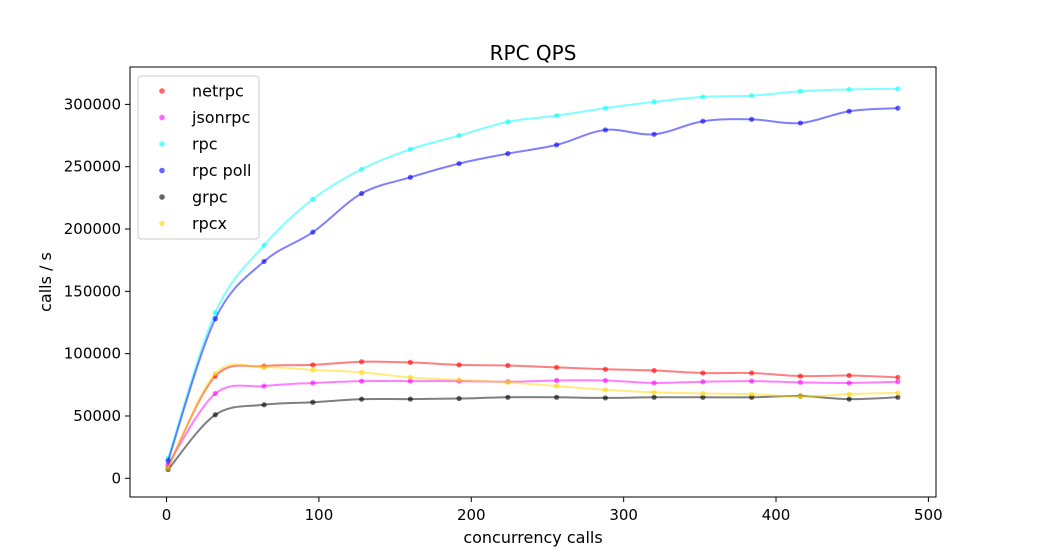 The height and width of the screenshot is (560, 1040). I want to click on legend-item-grpc: grpc, so click(193, 197).